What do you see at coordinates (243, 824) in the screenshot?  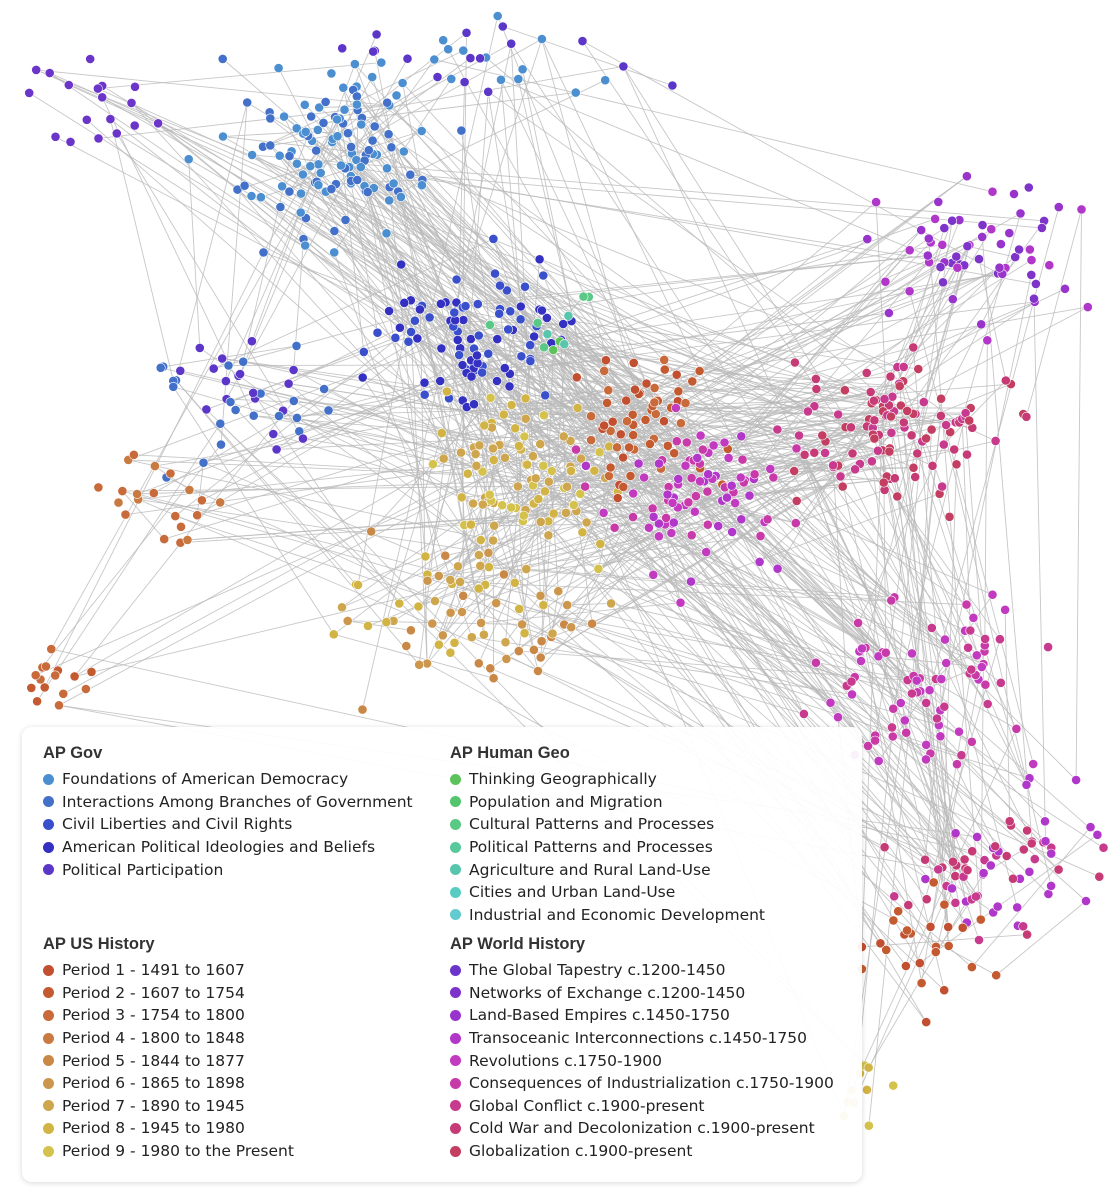 I see `legend-item: Civil Liberties and Civil Rights` at bounding box center [243, 824].